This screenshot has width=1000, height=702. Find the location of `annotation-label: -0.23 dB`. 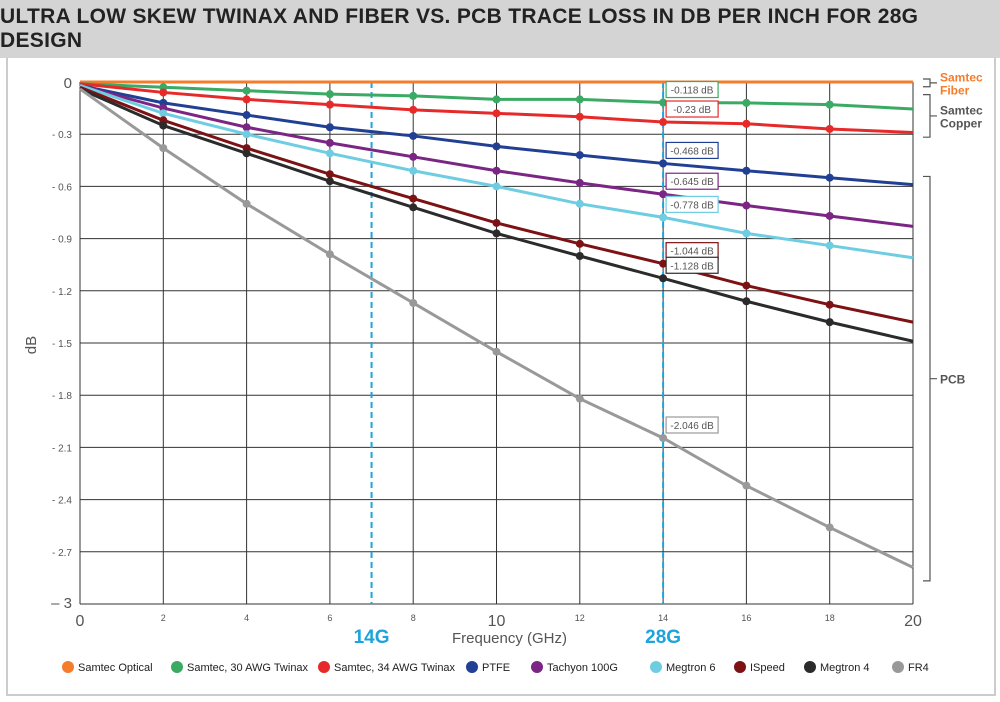

annotation-label: -0.23 dB is located at coordinates (692, 110).